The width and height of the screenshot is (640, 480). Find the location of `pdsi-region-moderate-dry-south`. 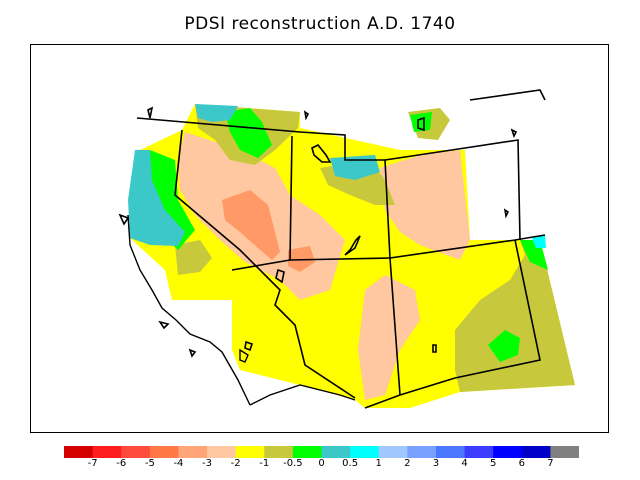

pdsi-region-moderate-dry-south is located at coordinates (389, 337).